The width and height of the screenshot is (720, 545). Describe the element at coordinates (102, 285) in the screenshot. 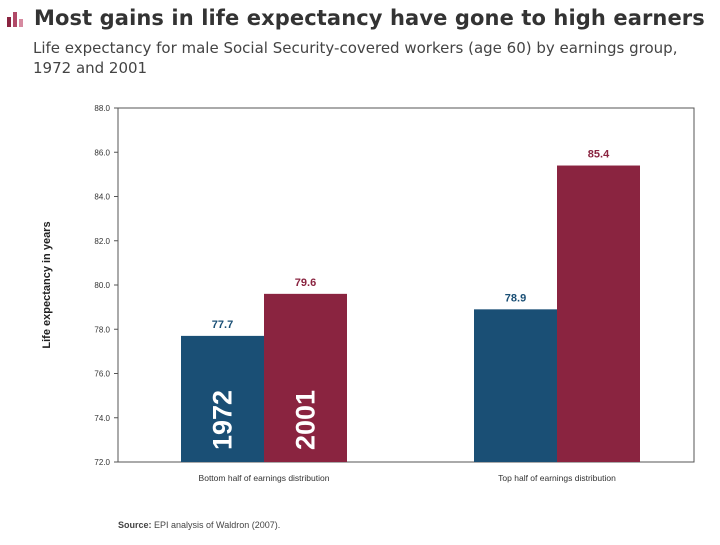

I see `y-tick-label: 80.0` at that location.